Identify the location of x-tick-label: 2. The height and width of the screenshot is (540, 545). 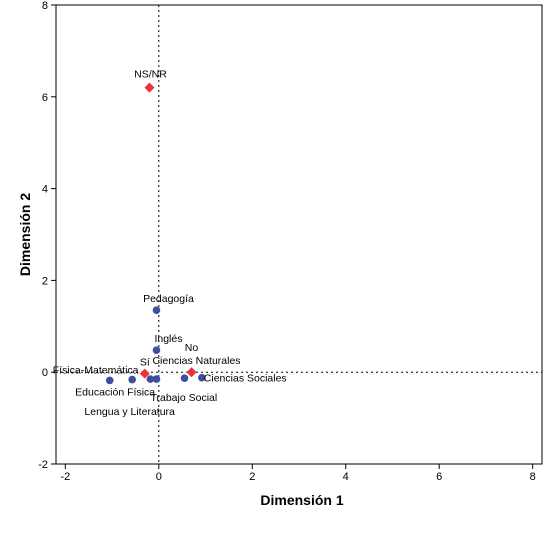
(252, 477).